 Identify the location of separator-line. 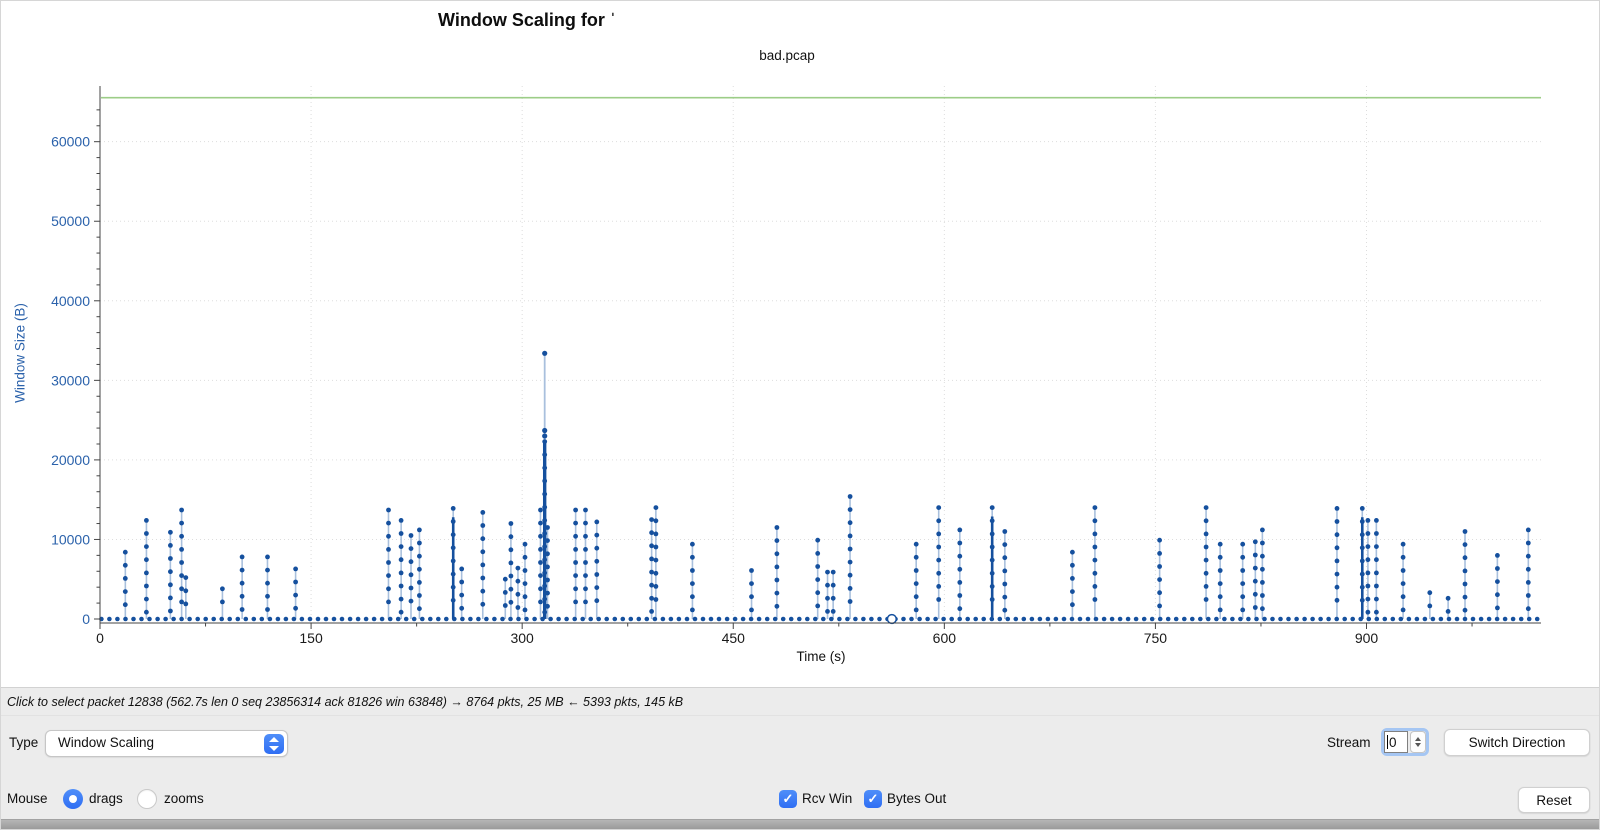
(800, 715).